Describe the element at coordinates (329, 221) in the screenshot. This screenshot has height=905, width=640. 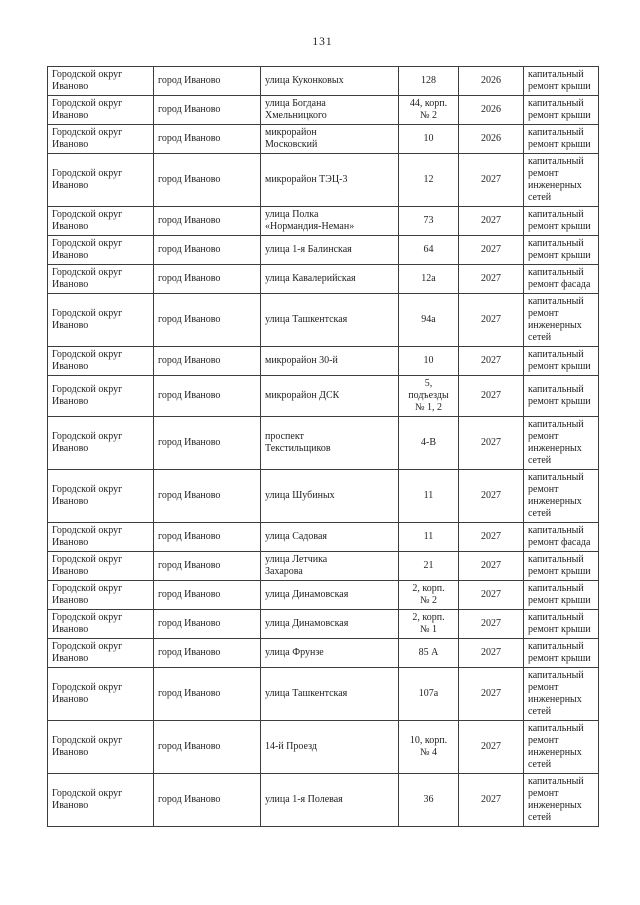
I see `cell-street: улица Полка «Нормандия-Неман»` at that location.